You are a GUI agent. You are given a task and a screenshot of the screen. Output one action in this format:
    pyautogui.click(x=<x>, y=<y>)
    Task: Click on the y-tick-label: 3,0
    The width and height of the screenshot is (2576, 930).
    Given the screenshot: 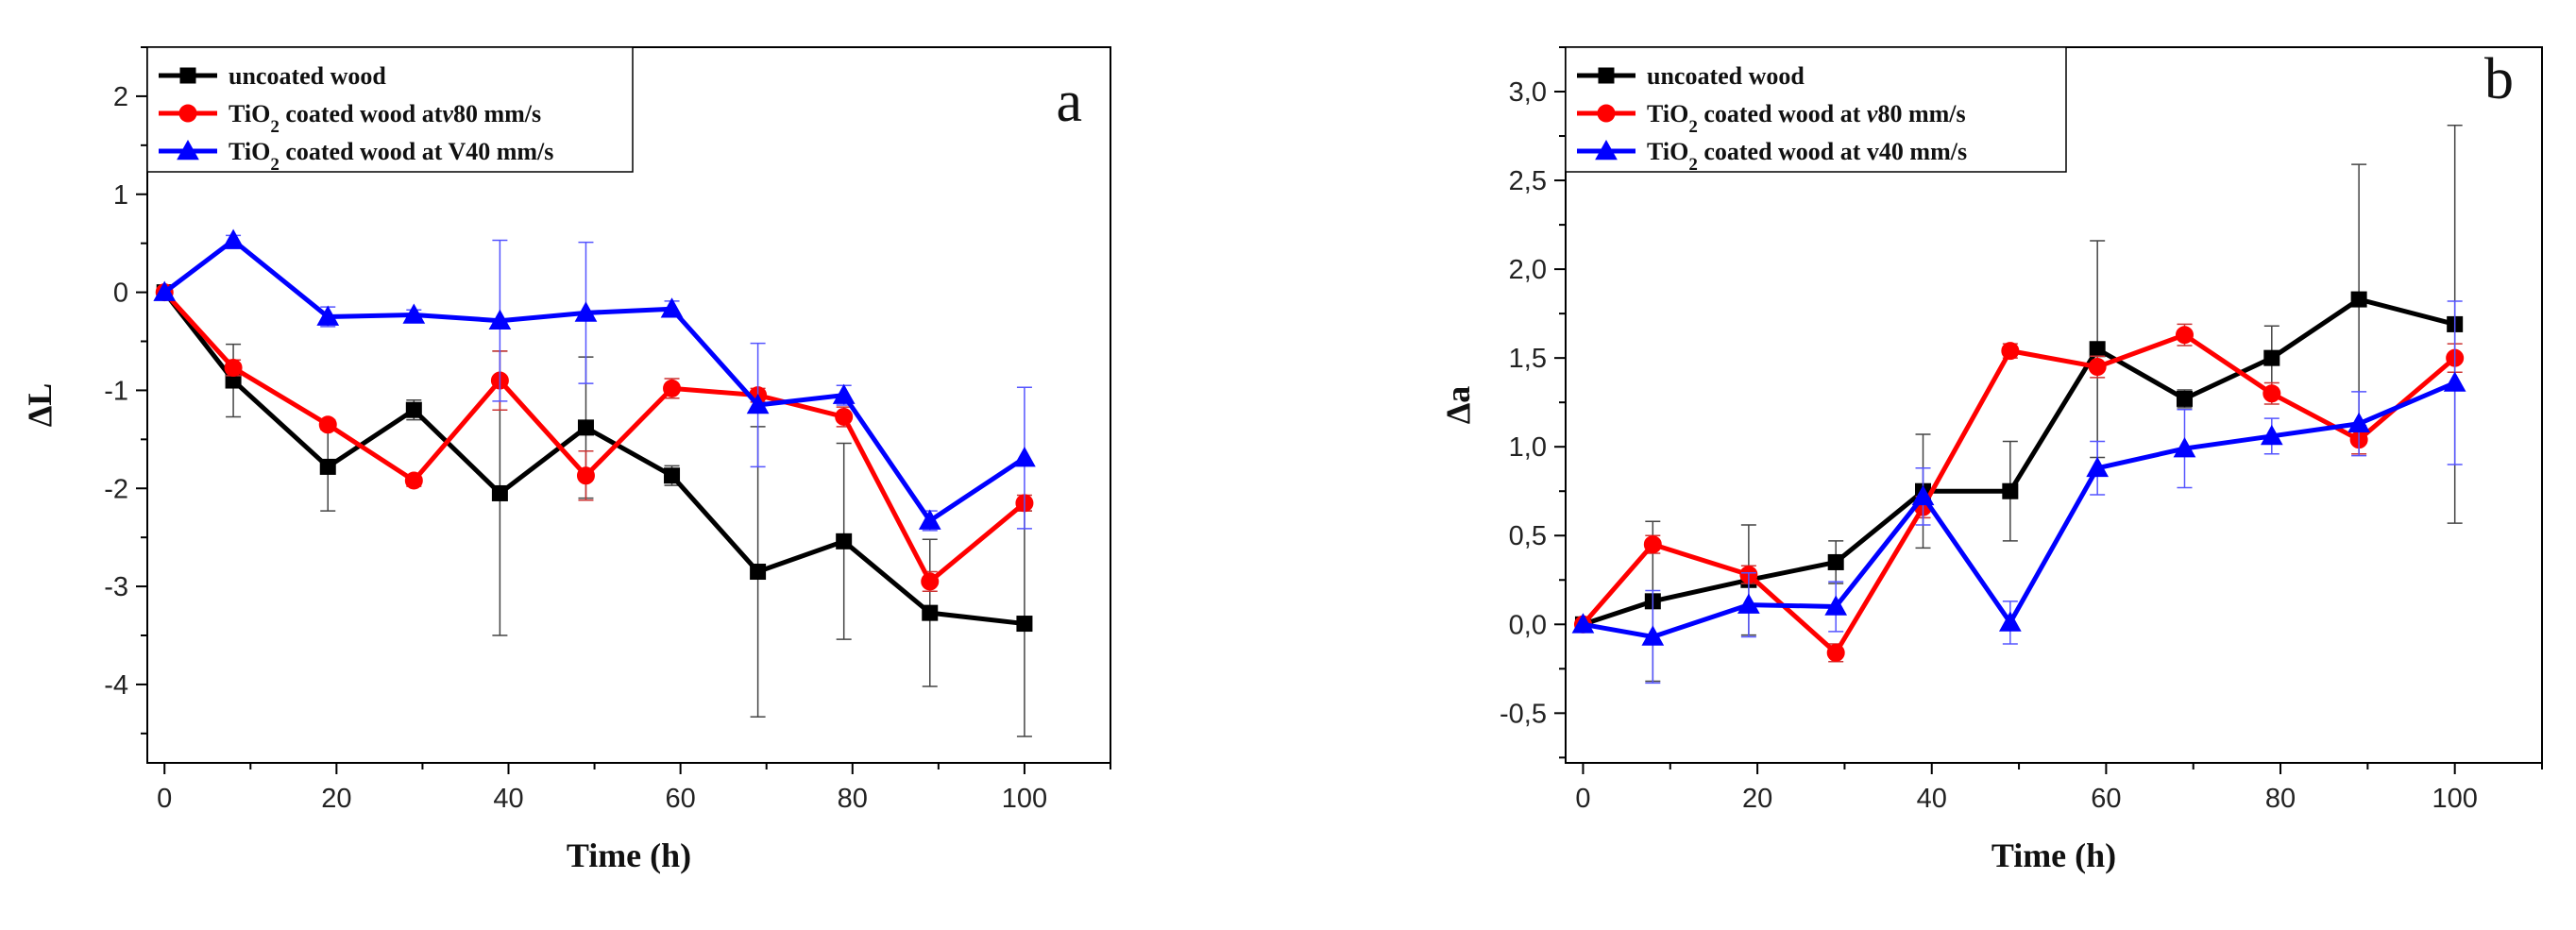 What is the action you would take?
    pyautogui.click(x=1528, y=92)
    